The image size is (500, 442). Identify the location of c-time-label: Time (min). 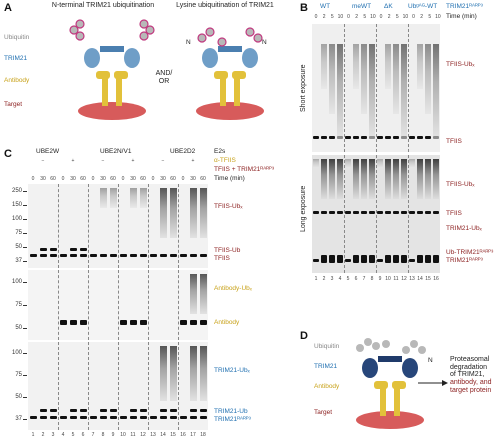
(229, 178).